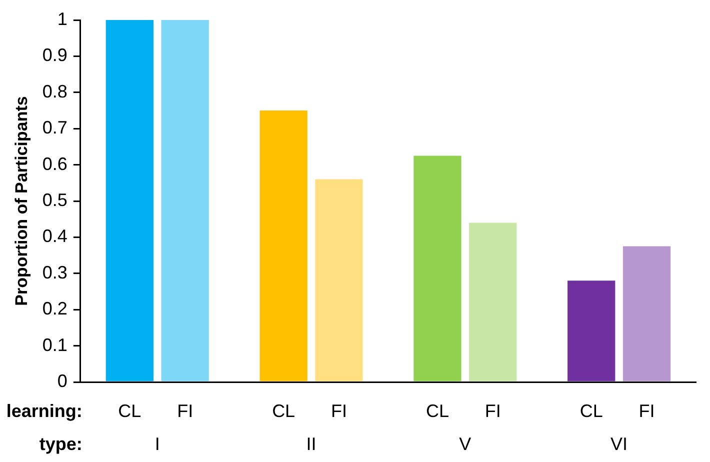 The height and width of the screenshot is (462, 710). Describe the element at coordinates (157, 444) in the screenshot. I see `x-tick-label: I` at that location.